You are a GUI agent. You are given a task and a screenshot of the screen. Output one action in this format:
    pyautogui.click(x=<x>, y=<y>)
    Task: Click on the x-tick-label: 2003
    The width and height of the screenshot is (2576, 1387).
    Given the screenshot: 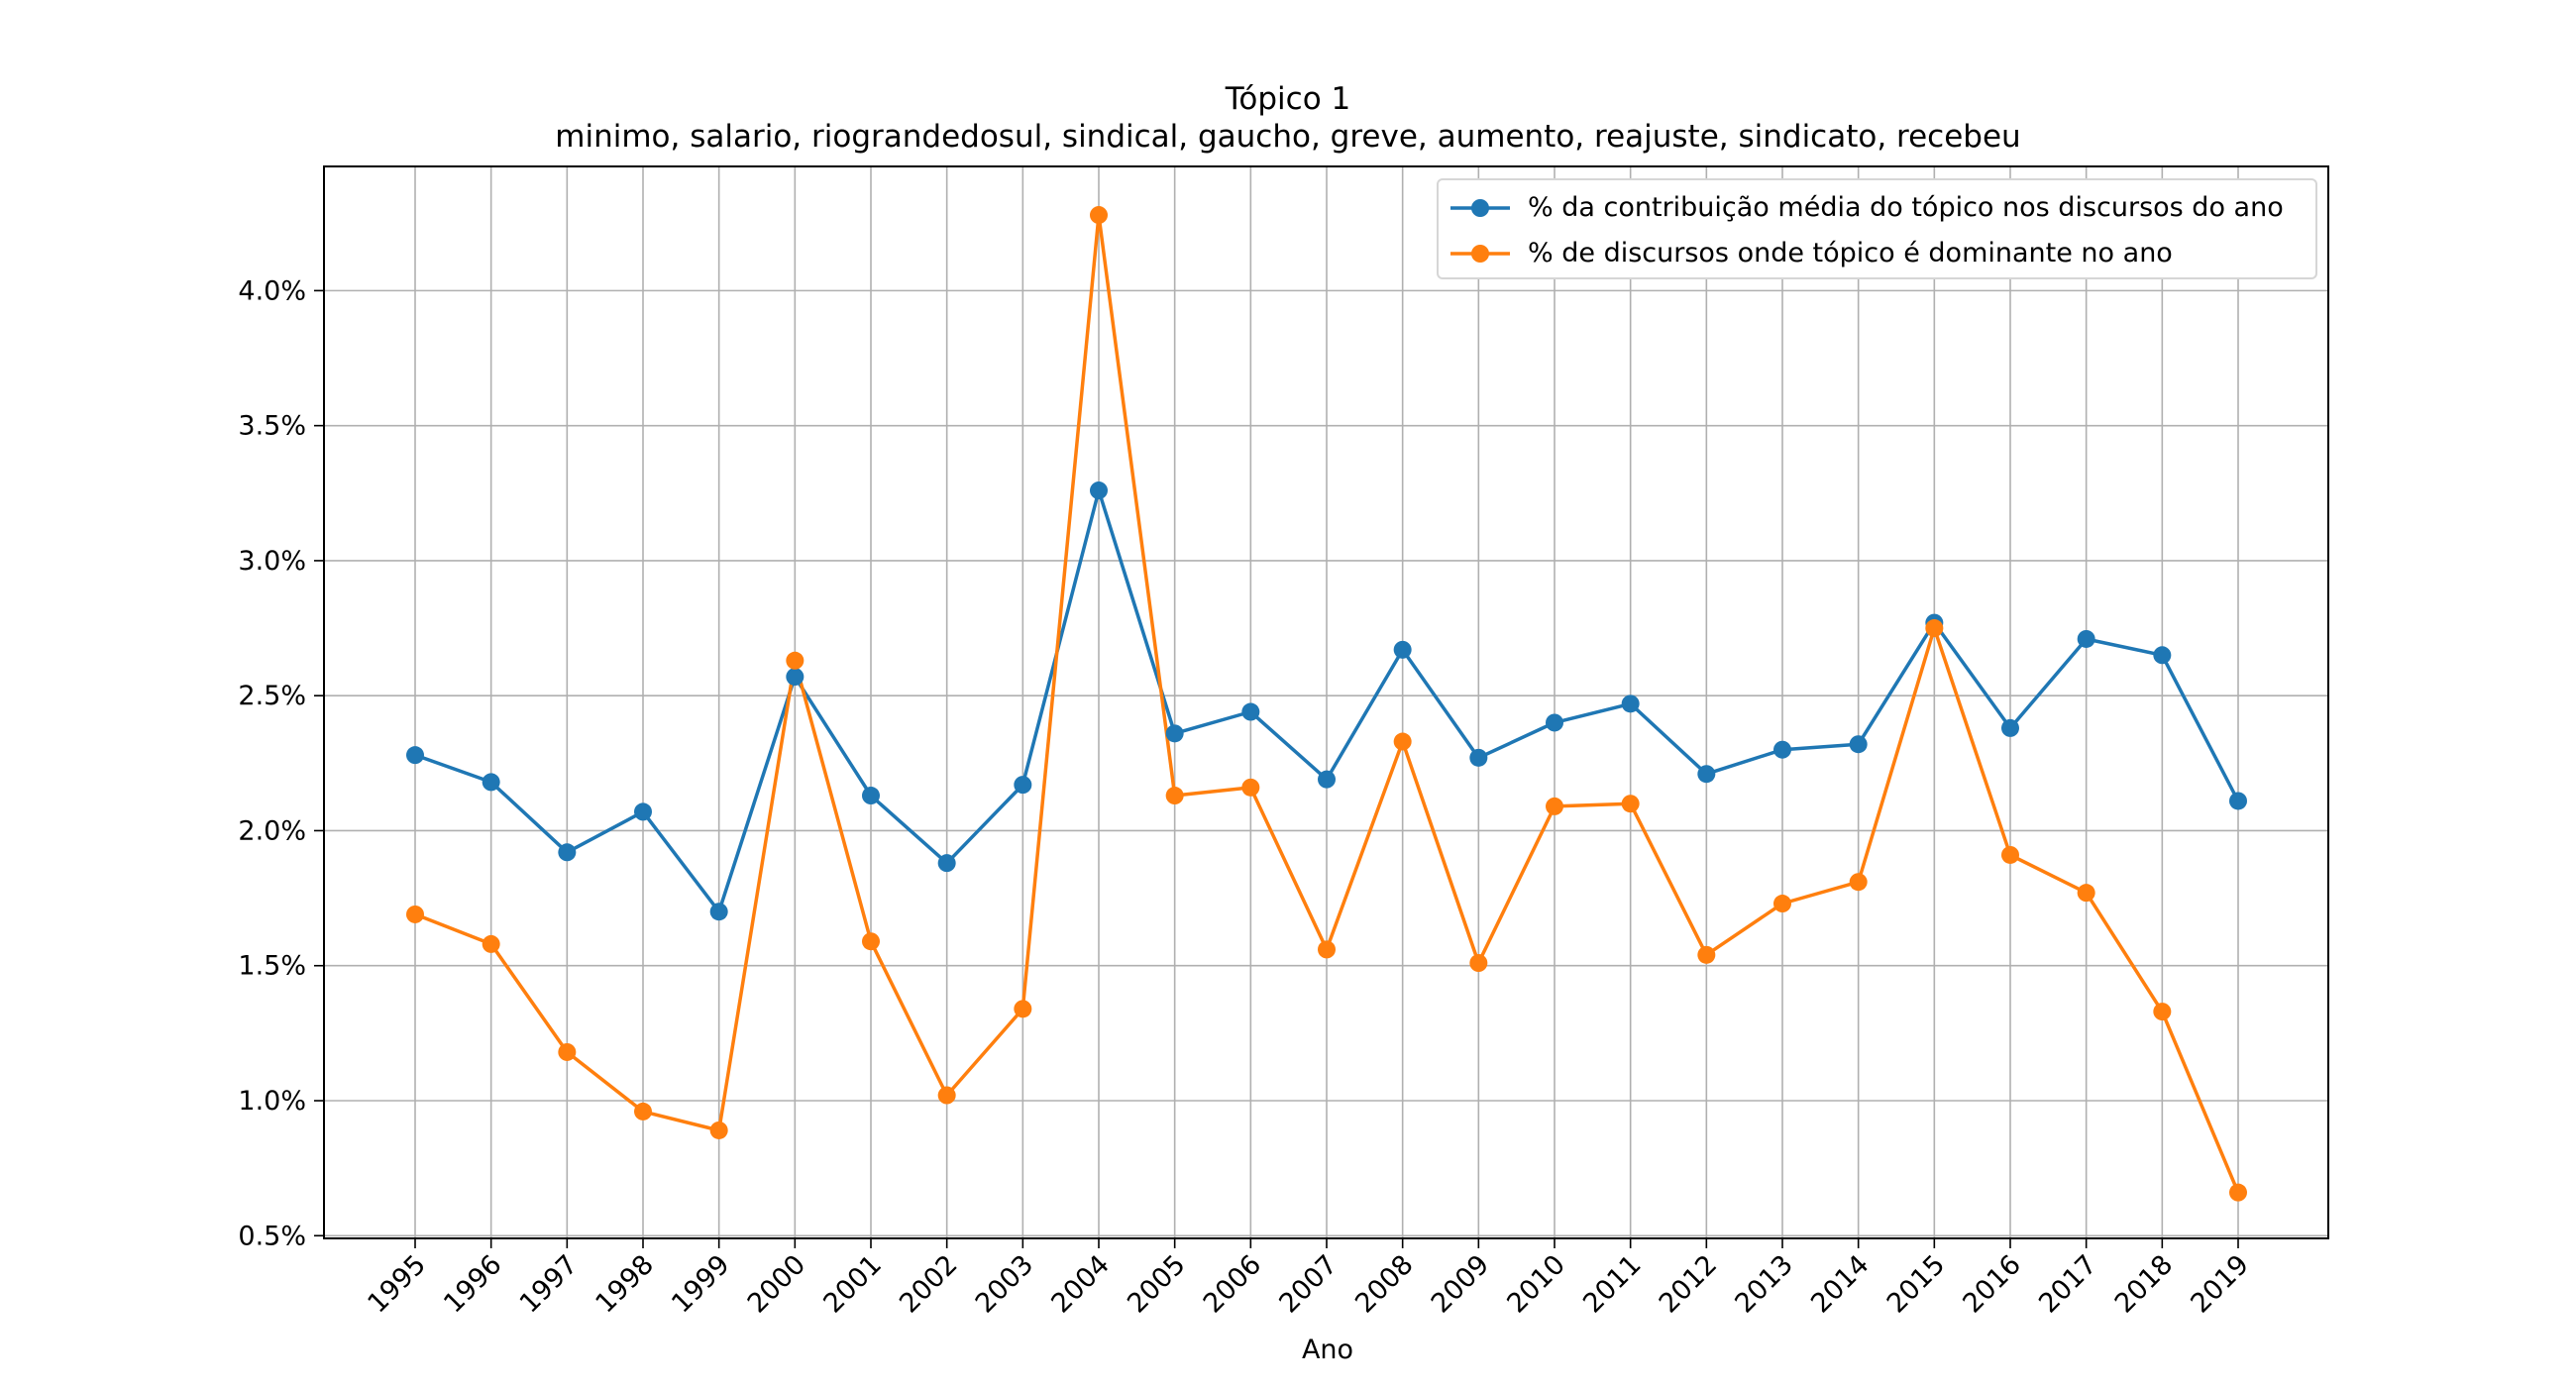 What is the action you would take?
    pyautogui.click(x=1005, y=1284)
    